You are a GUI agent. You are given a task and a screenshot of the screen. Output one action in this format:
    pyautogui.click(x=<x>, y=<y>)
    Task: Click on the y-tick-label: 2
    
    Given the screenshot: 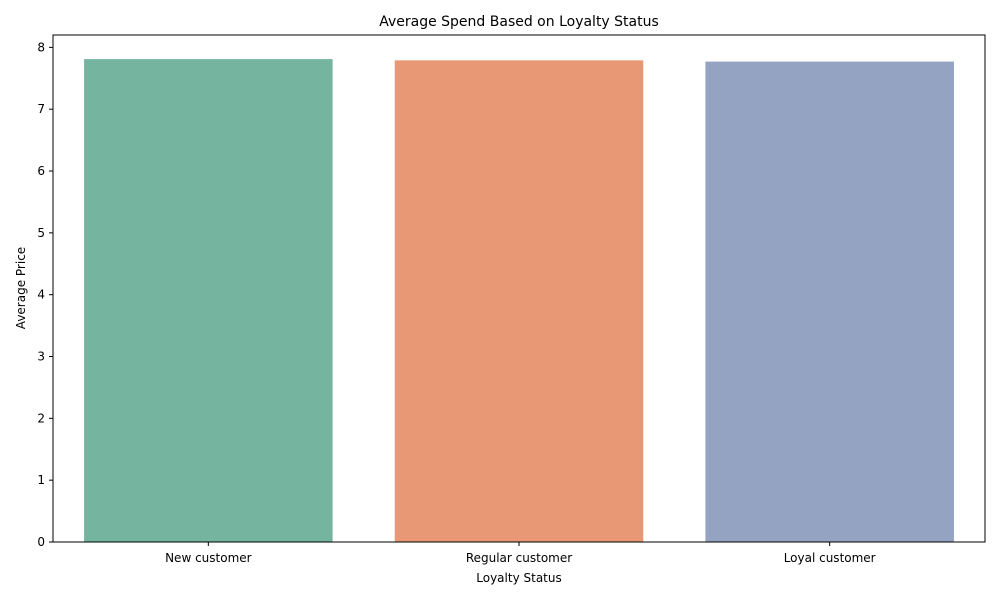 What is the action you would take?
    pyautogui.click(x=41, y=418)
    